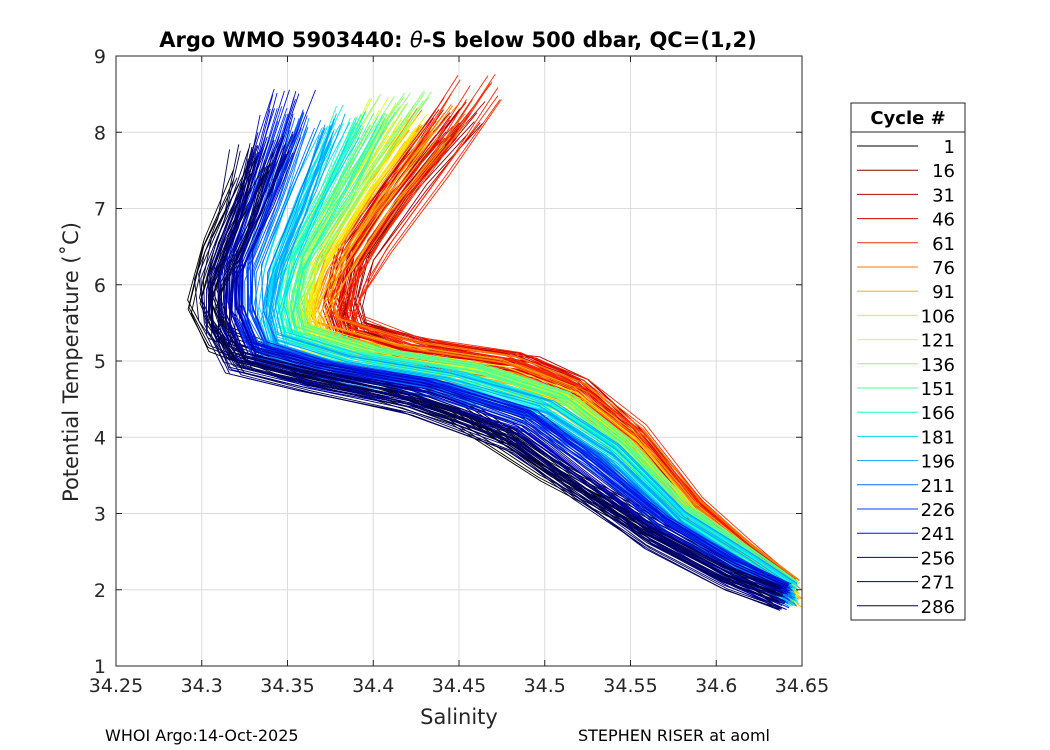  Describe the element at coordinates (116, 686) in the screenshot. I see `x-tick-label: 34.25` at that location.